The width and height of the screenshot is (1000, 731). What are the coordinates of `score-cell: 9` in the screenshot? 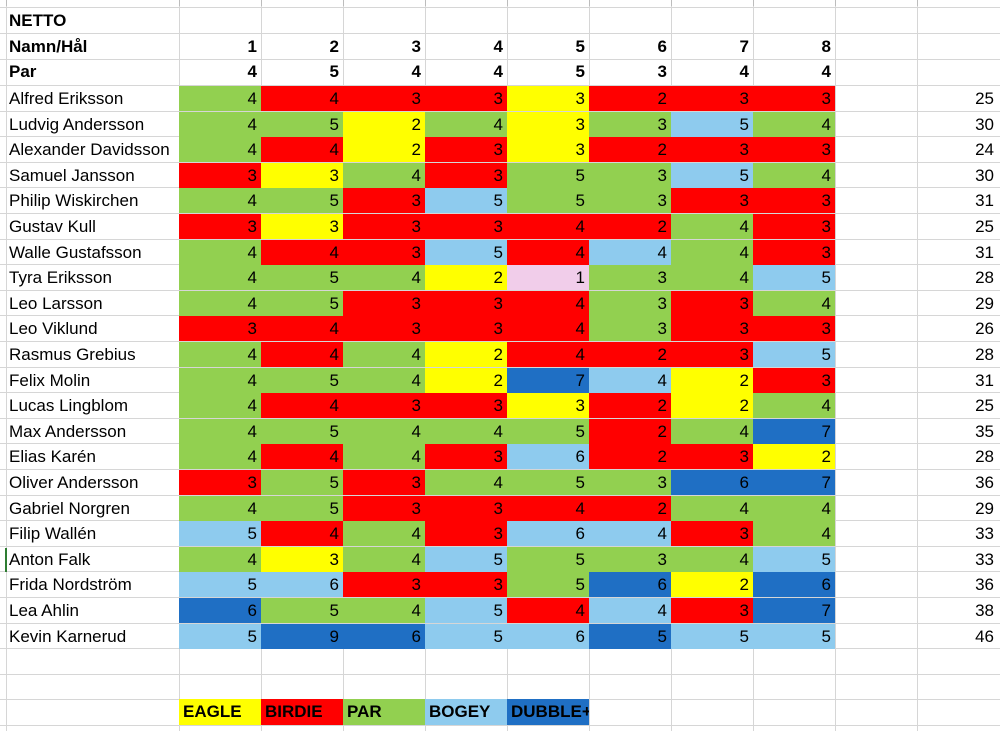 It's located at (302, 636).